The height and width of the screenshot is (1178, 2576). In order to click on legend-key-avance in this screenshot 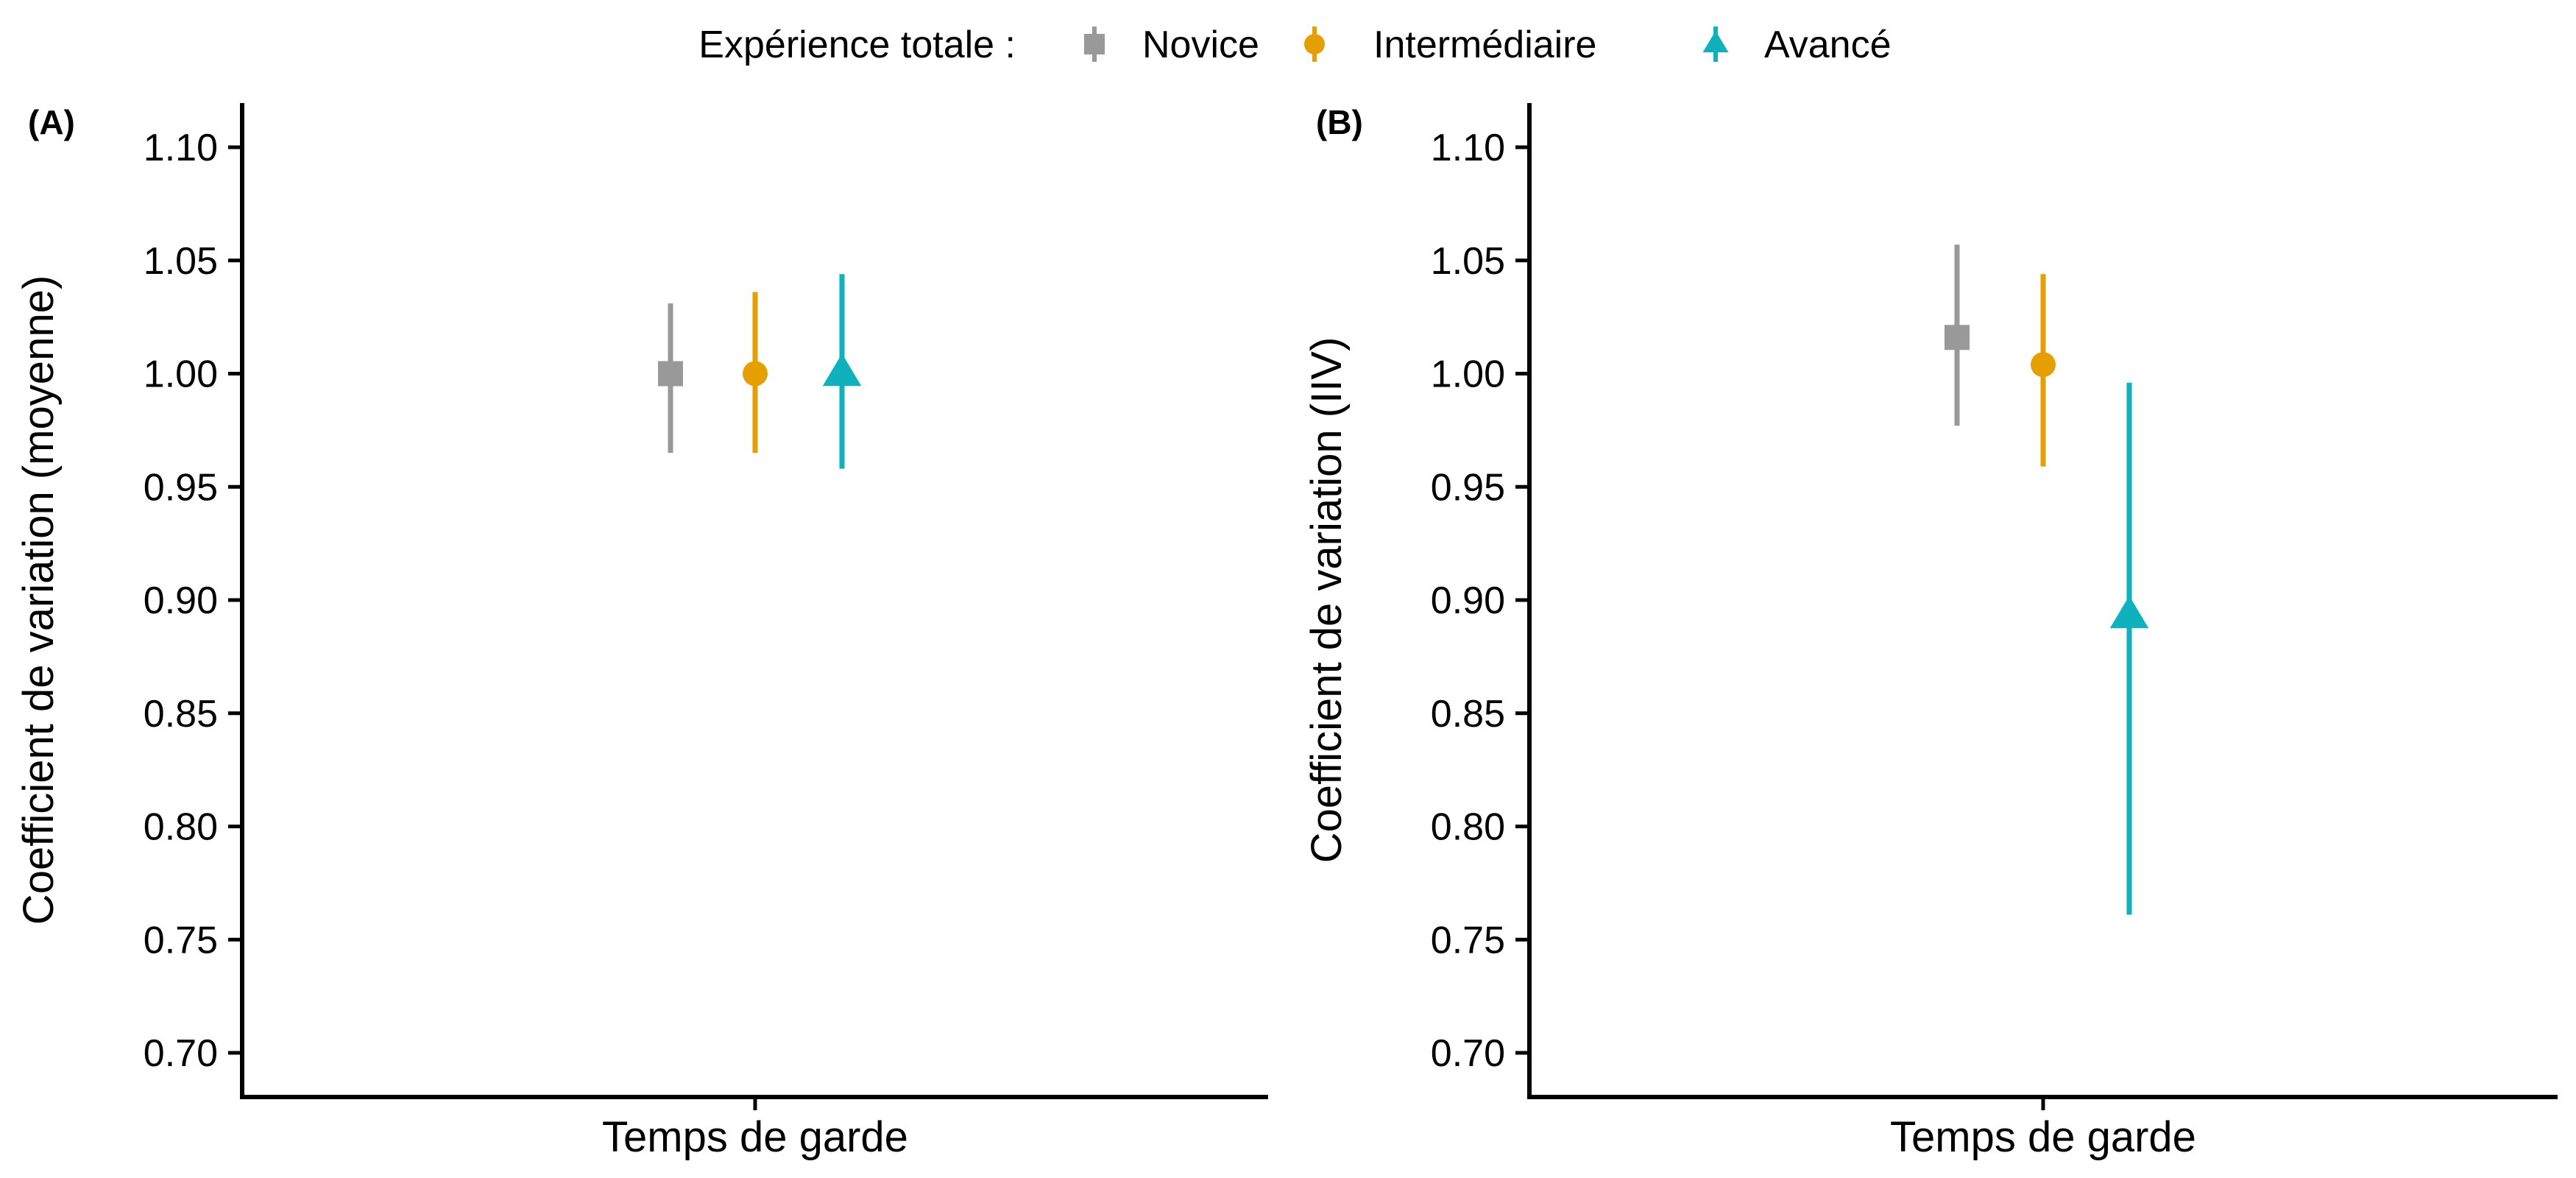, I will do `click(1715, 41)`.